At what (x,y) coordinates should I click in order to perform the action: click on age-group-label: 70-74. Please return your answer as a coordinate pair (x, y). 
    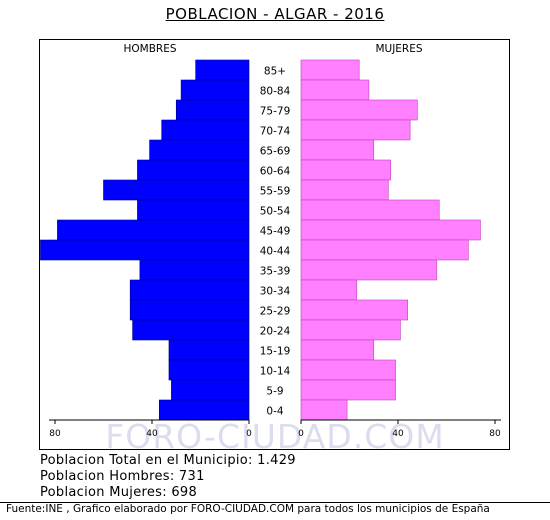
    Looking at the image, I should click on (275, 132).